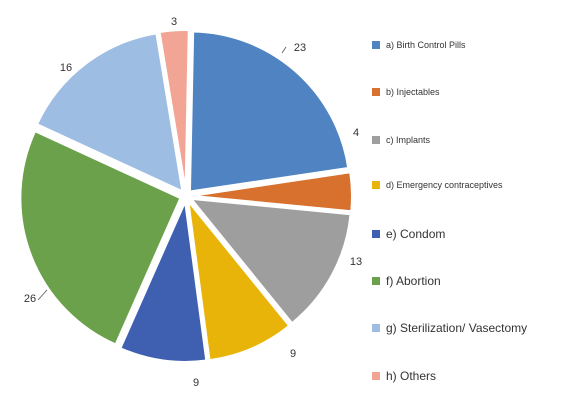  I want to click on data-label-2: 4, so click(356, 133).